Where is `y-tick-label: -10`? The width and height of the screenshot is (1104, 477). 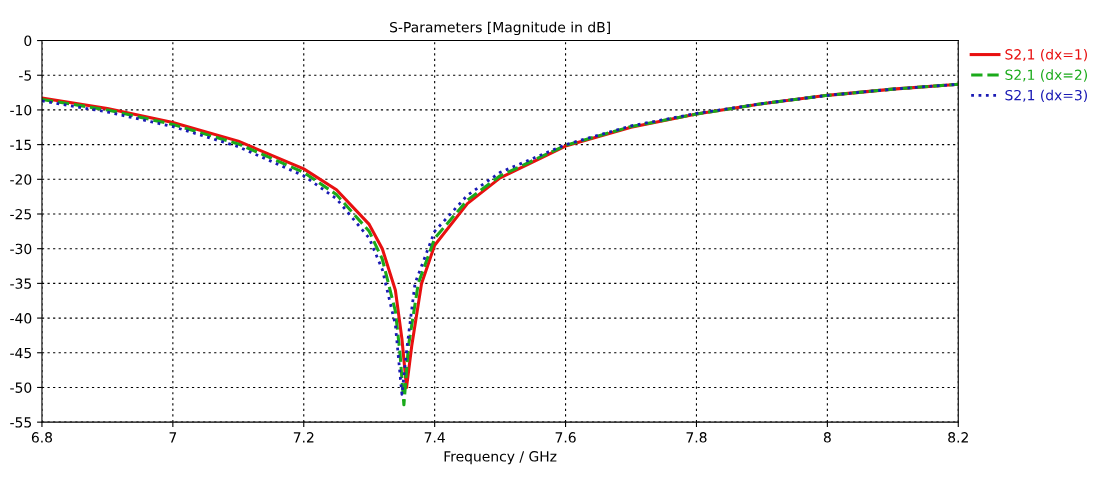
y-tick-label: -10 is located at coordinates (21, 110).